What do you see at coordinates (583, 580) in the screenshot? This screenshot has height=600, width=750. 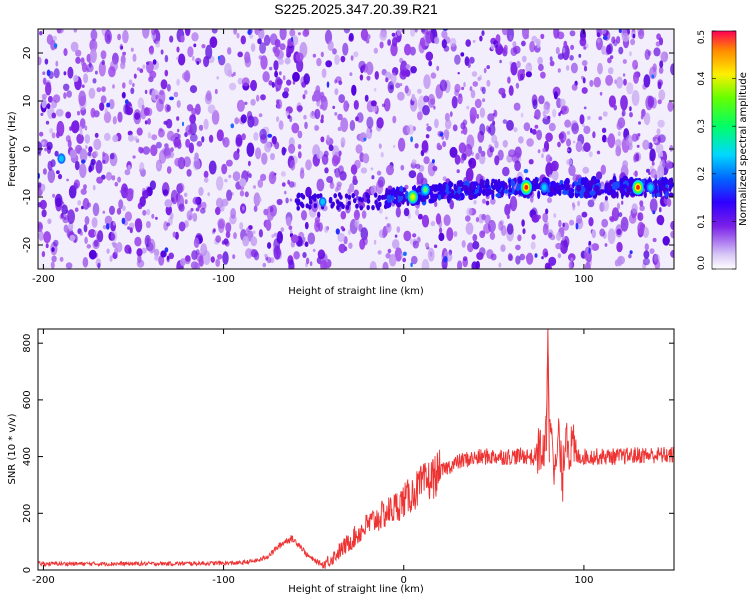 I see `x-tick-label: 100` at bounding box center [583, 580].